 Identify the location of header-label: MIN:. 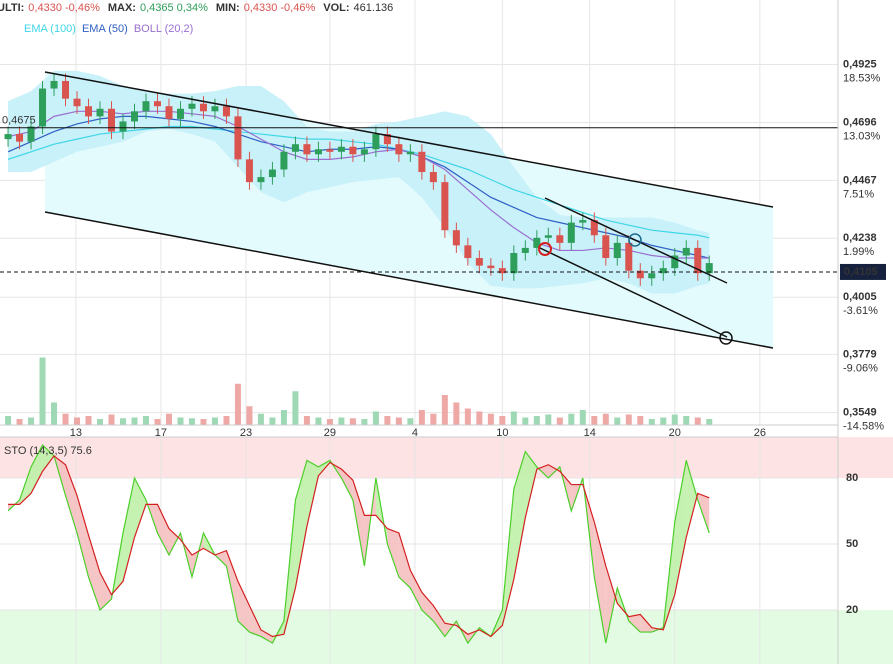
(228, 8).